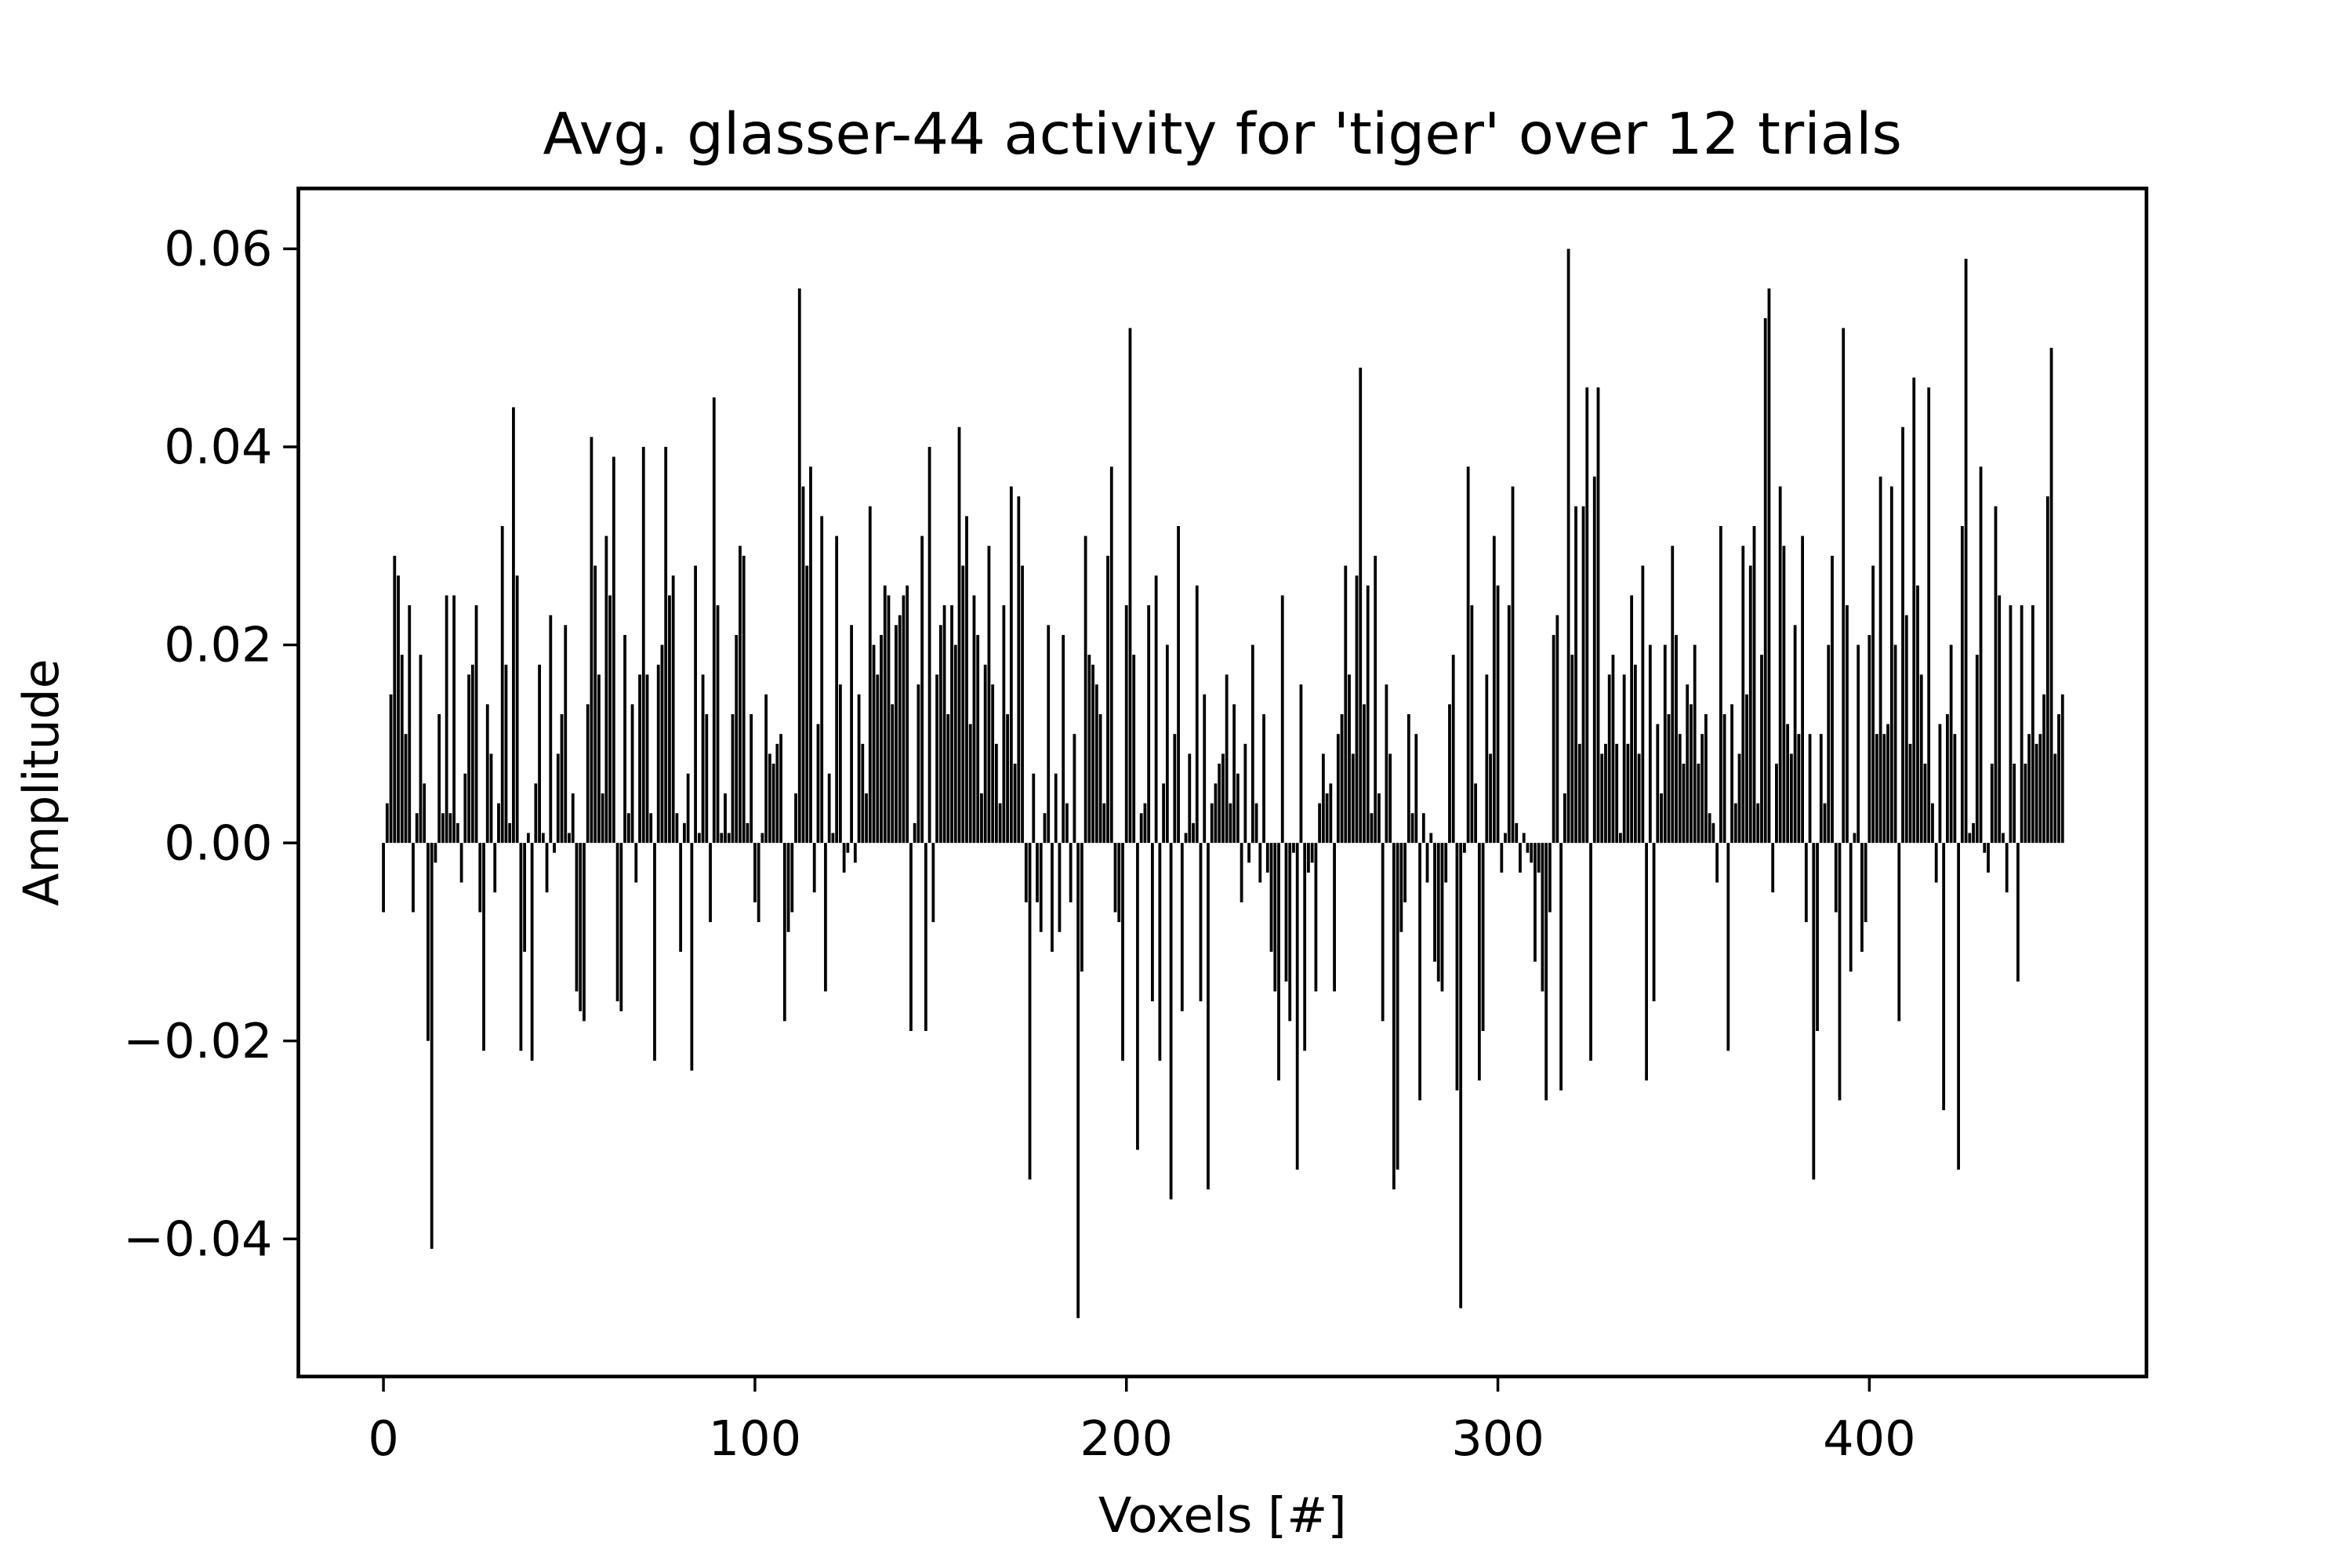 The image size is (2352, 1568). Describe the element at coordinates (1126, 1438) in the screenshot. I see `x-tick-label: 200` at that location.